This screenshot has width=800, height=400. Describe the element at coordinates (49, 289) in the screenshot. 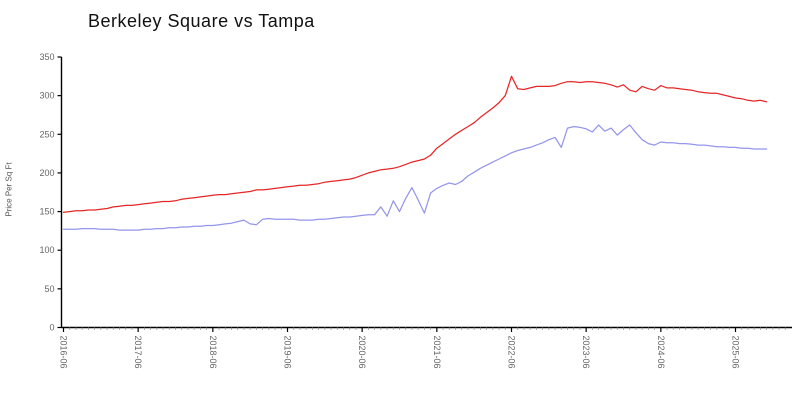

I see `y-tick-label: 50` at that location.